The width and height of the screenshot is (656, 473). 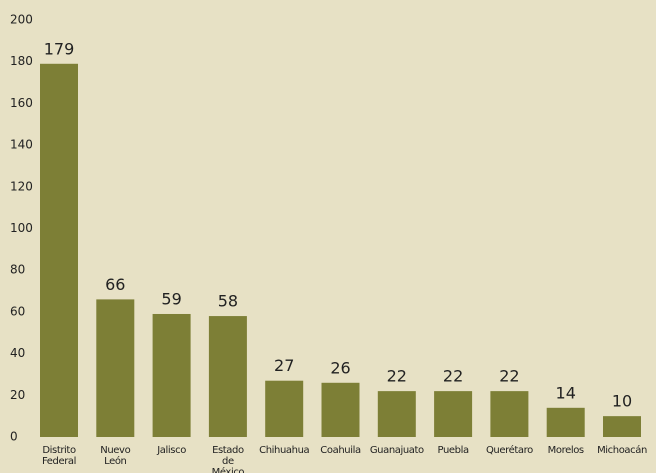 What do you see at coordinates (340, 450) in the screenshot?
I see `x-tick-label: Coahuila` at bounding box center [340, 450].